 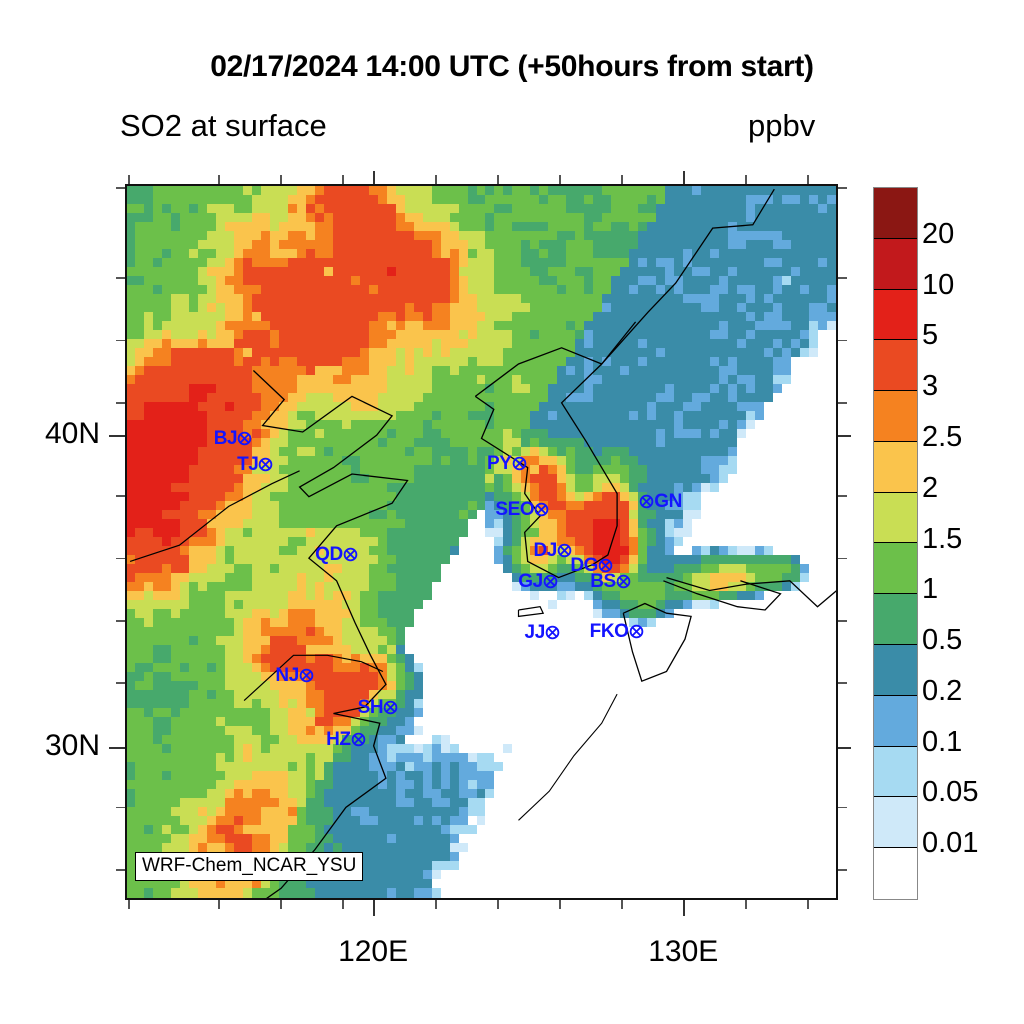 What do you see at coordinates (72, 745) in the screenshot?
I see `y-axis-label: 30N` at bounding box center [72, 745].